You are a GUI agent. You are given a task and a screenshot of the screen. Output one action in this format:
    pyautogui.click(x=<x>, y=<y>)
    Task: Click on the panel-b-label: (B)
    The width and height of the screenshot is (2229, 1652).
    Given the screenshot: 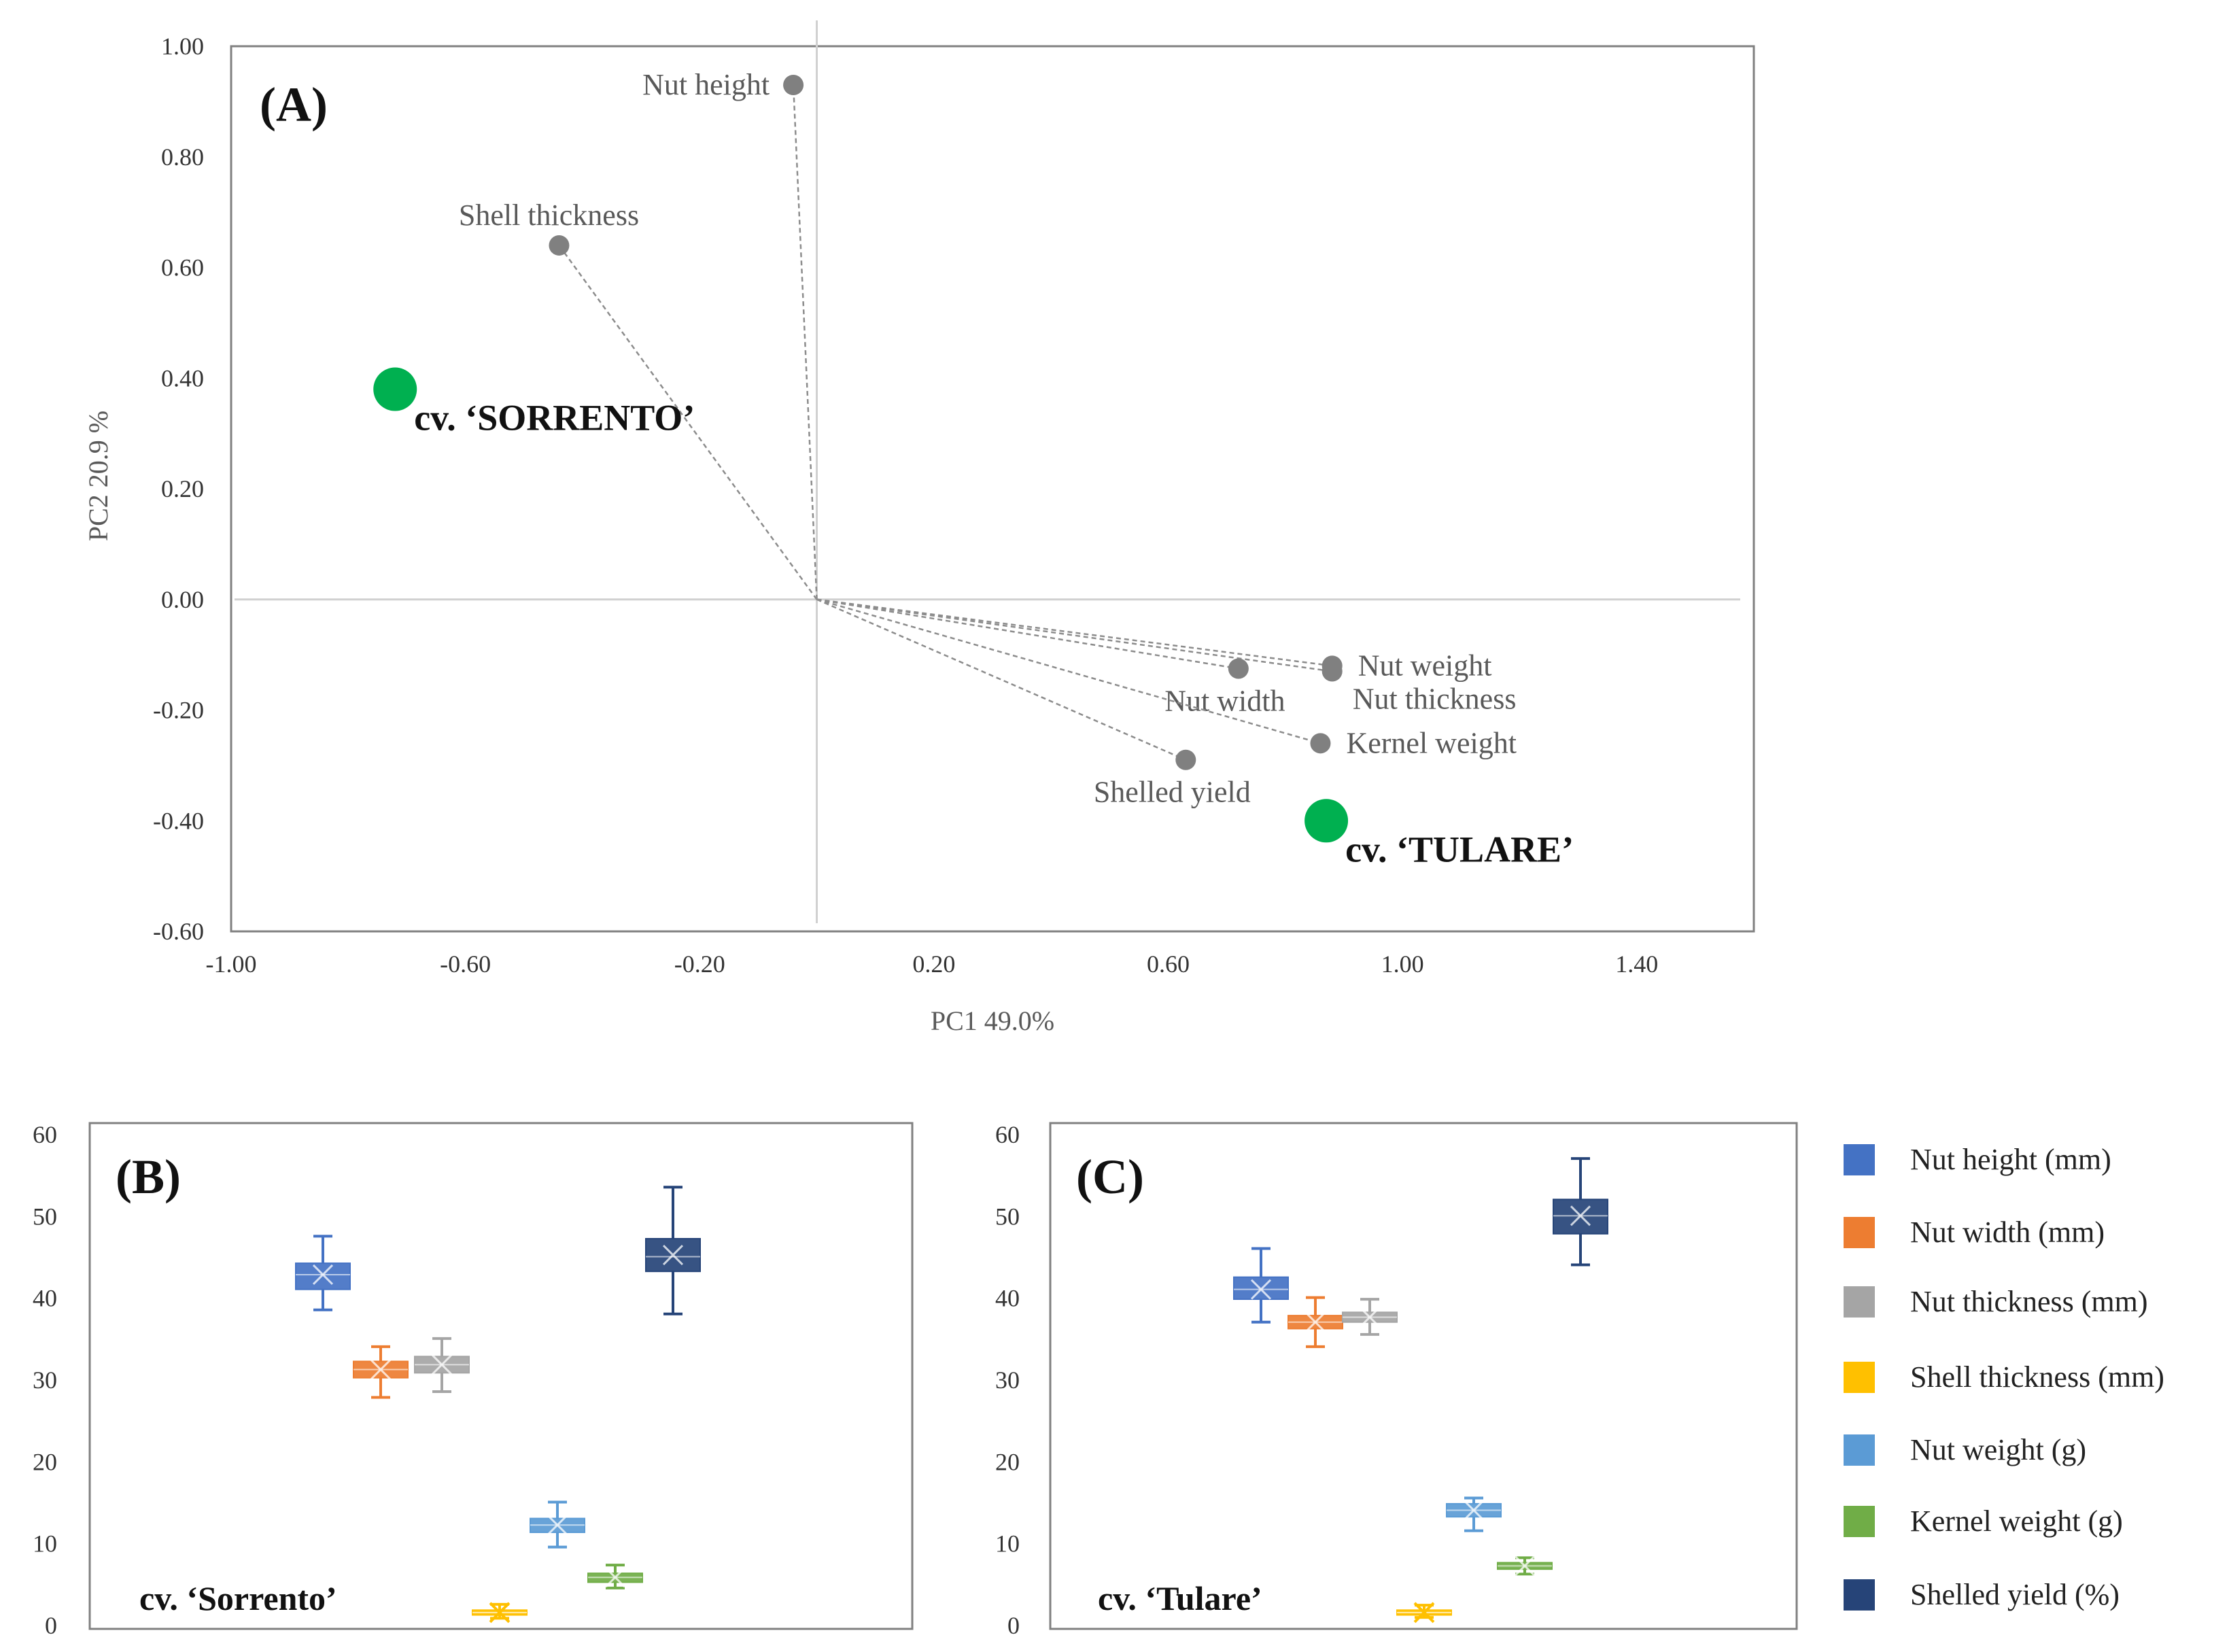 What is the action you would take?
    pyautogui.click(x=148, y=1177)
    